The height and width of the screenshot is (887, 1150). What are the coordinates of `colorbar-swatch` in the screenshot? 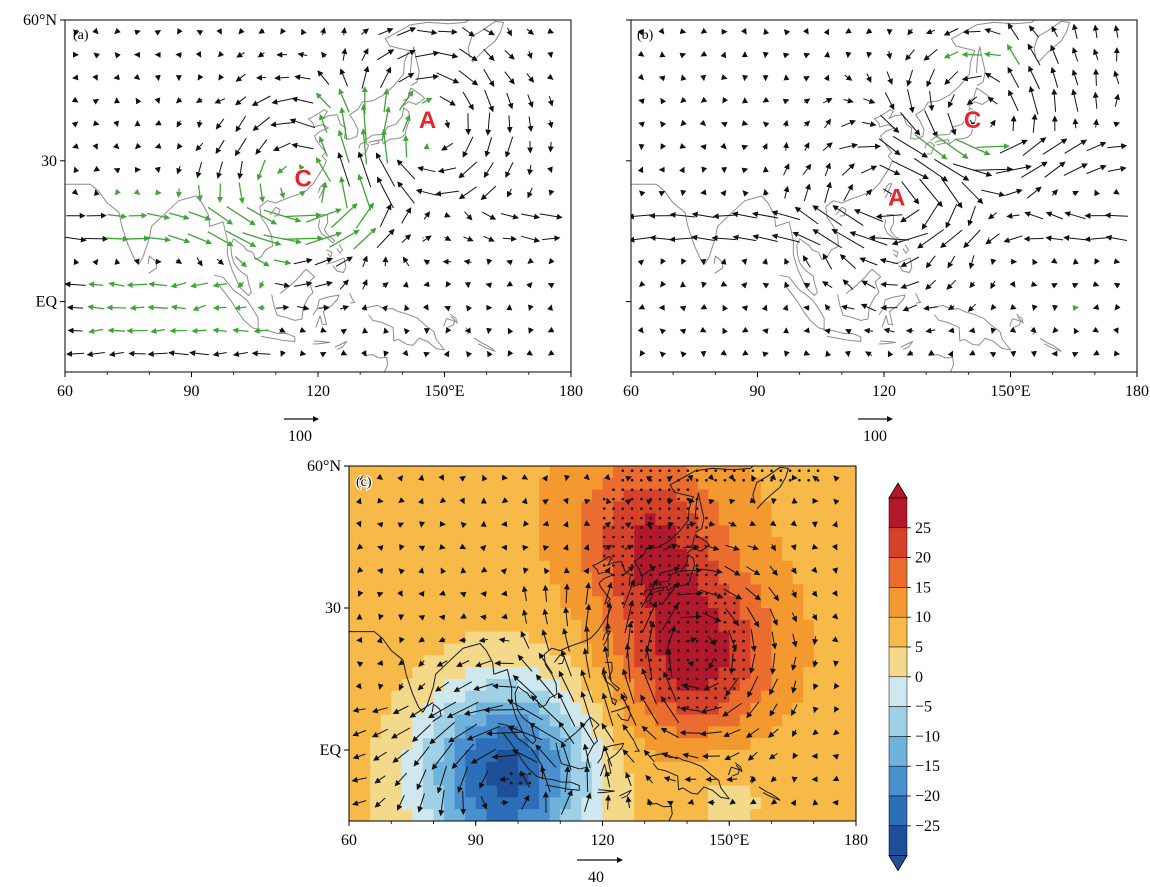 It's located at (898, 781).